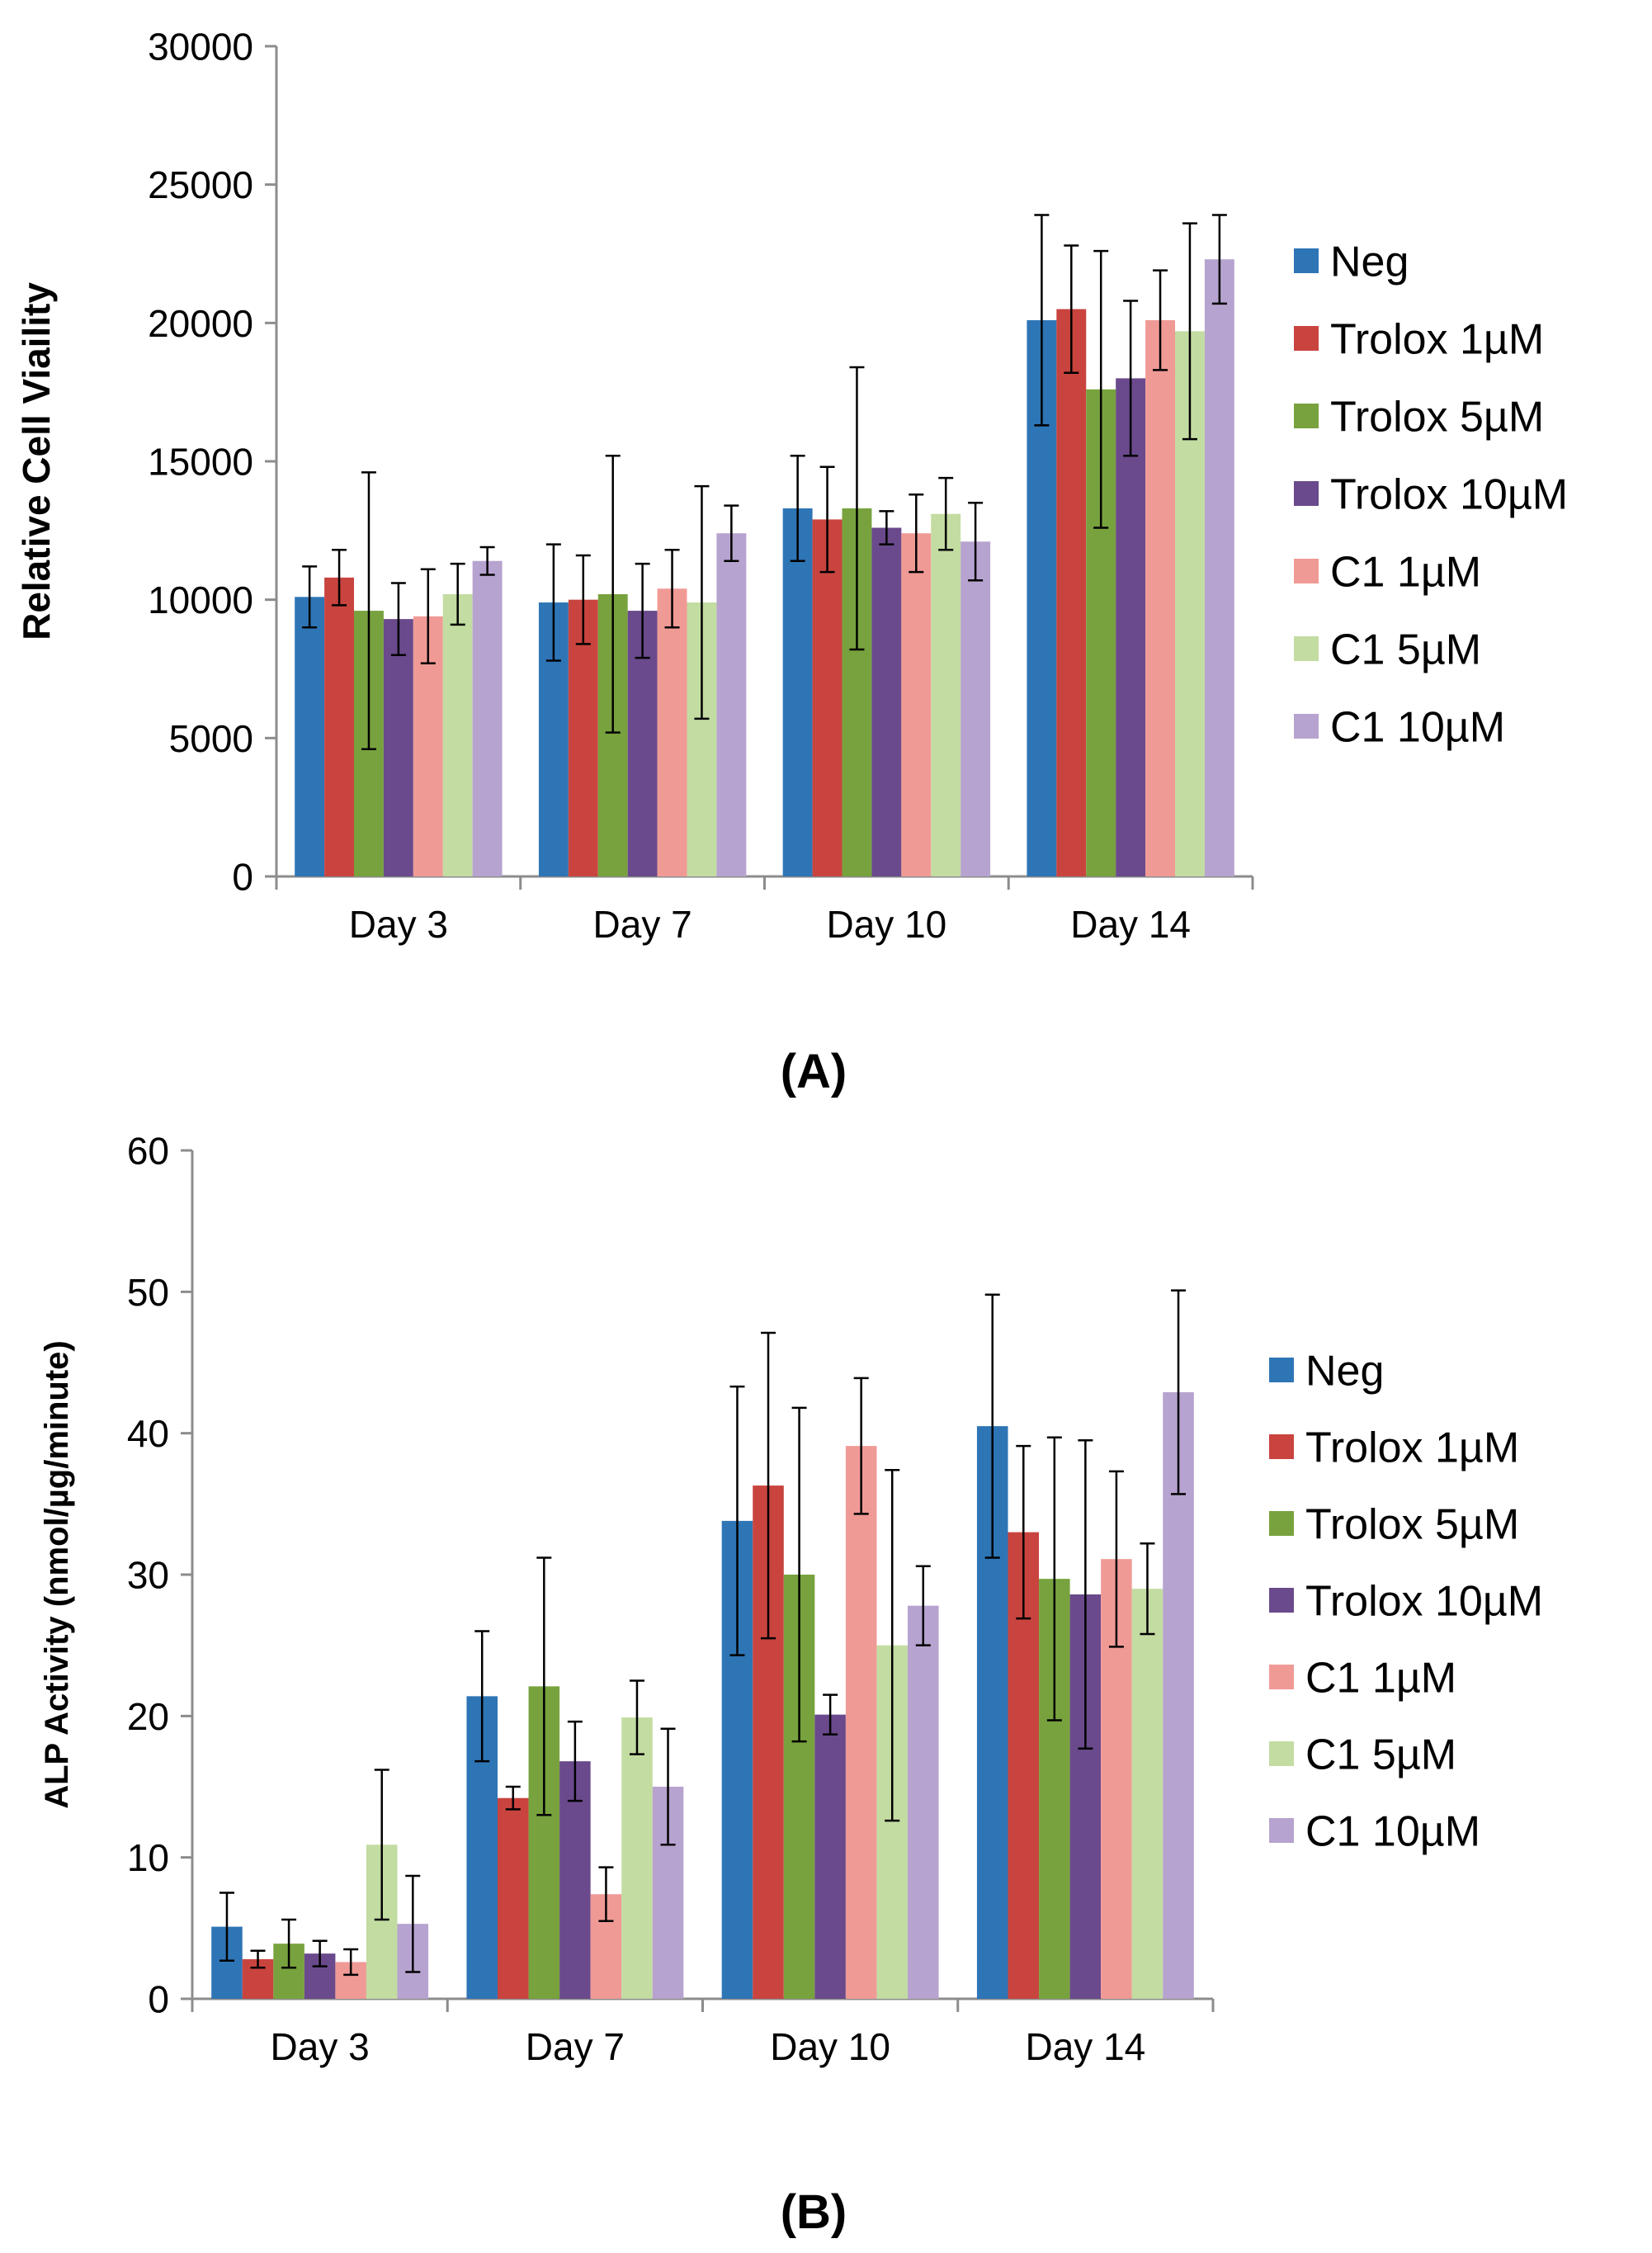  What do you see at coordinates (1282, 1523) in the screenshot?
I see `chart-b-legend-swatch-trolox-5um` at bounding box center [1282, 1523].